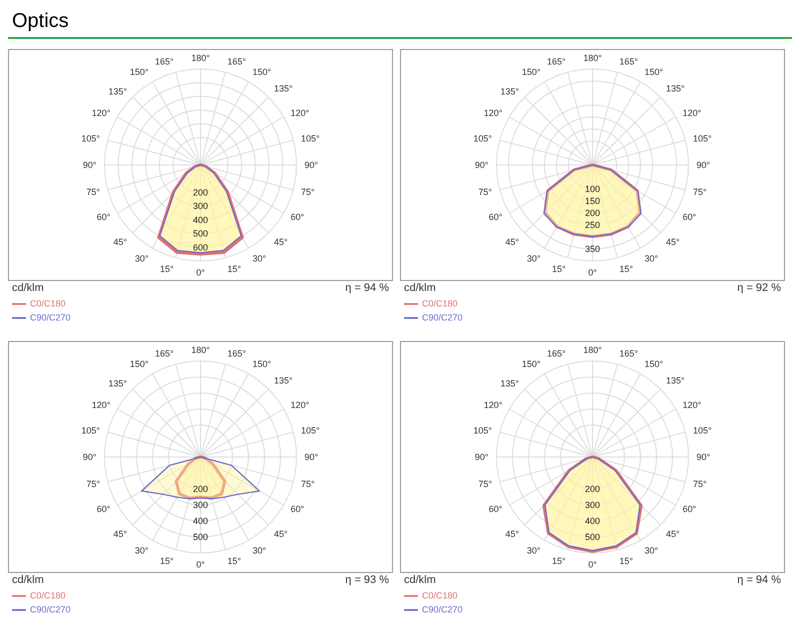 The width and height of the screenshot is (800, 630). What do you see at coordinates (367, 580) in the screenshot?
I see `text: η = 93 %` at bounding box center [367, 580].